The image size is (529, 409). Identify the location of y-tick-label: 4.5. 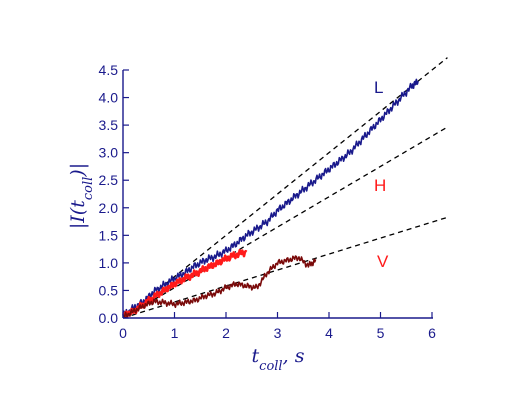
(109, 70).